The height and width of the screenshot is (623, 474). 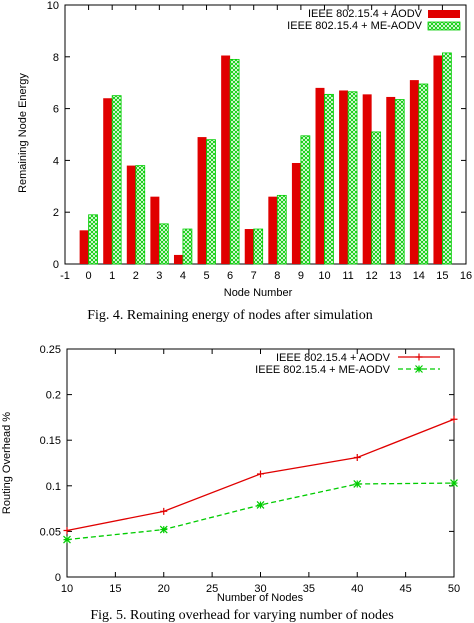 I want to click on bar-y-tick-label: 0, so click(x=56, y=265).